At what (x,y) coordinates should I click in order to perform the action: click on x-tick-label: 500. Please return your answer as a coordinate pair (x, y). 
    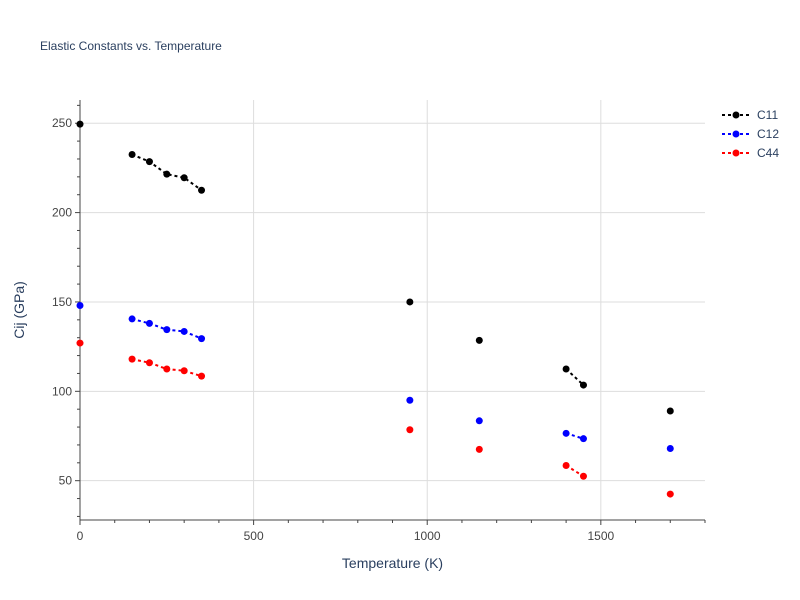
    Looking at the image, I should click on (254, 536).